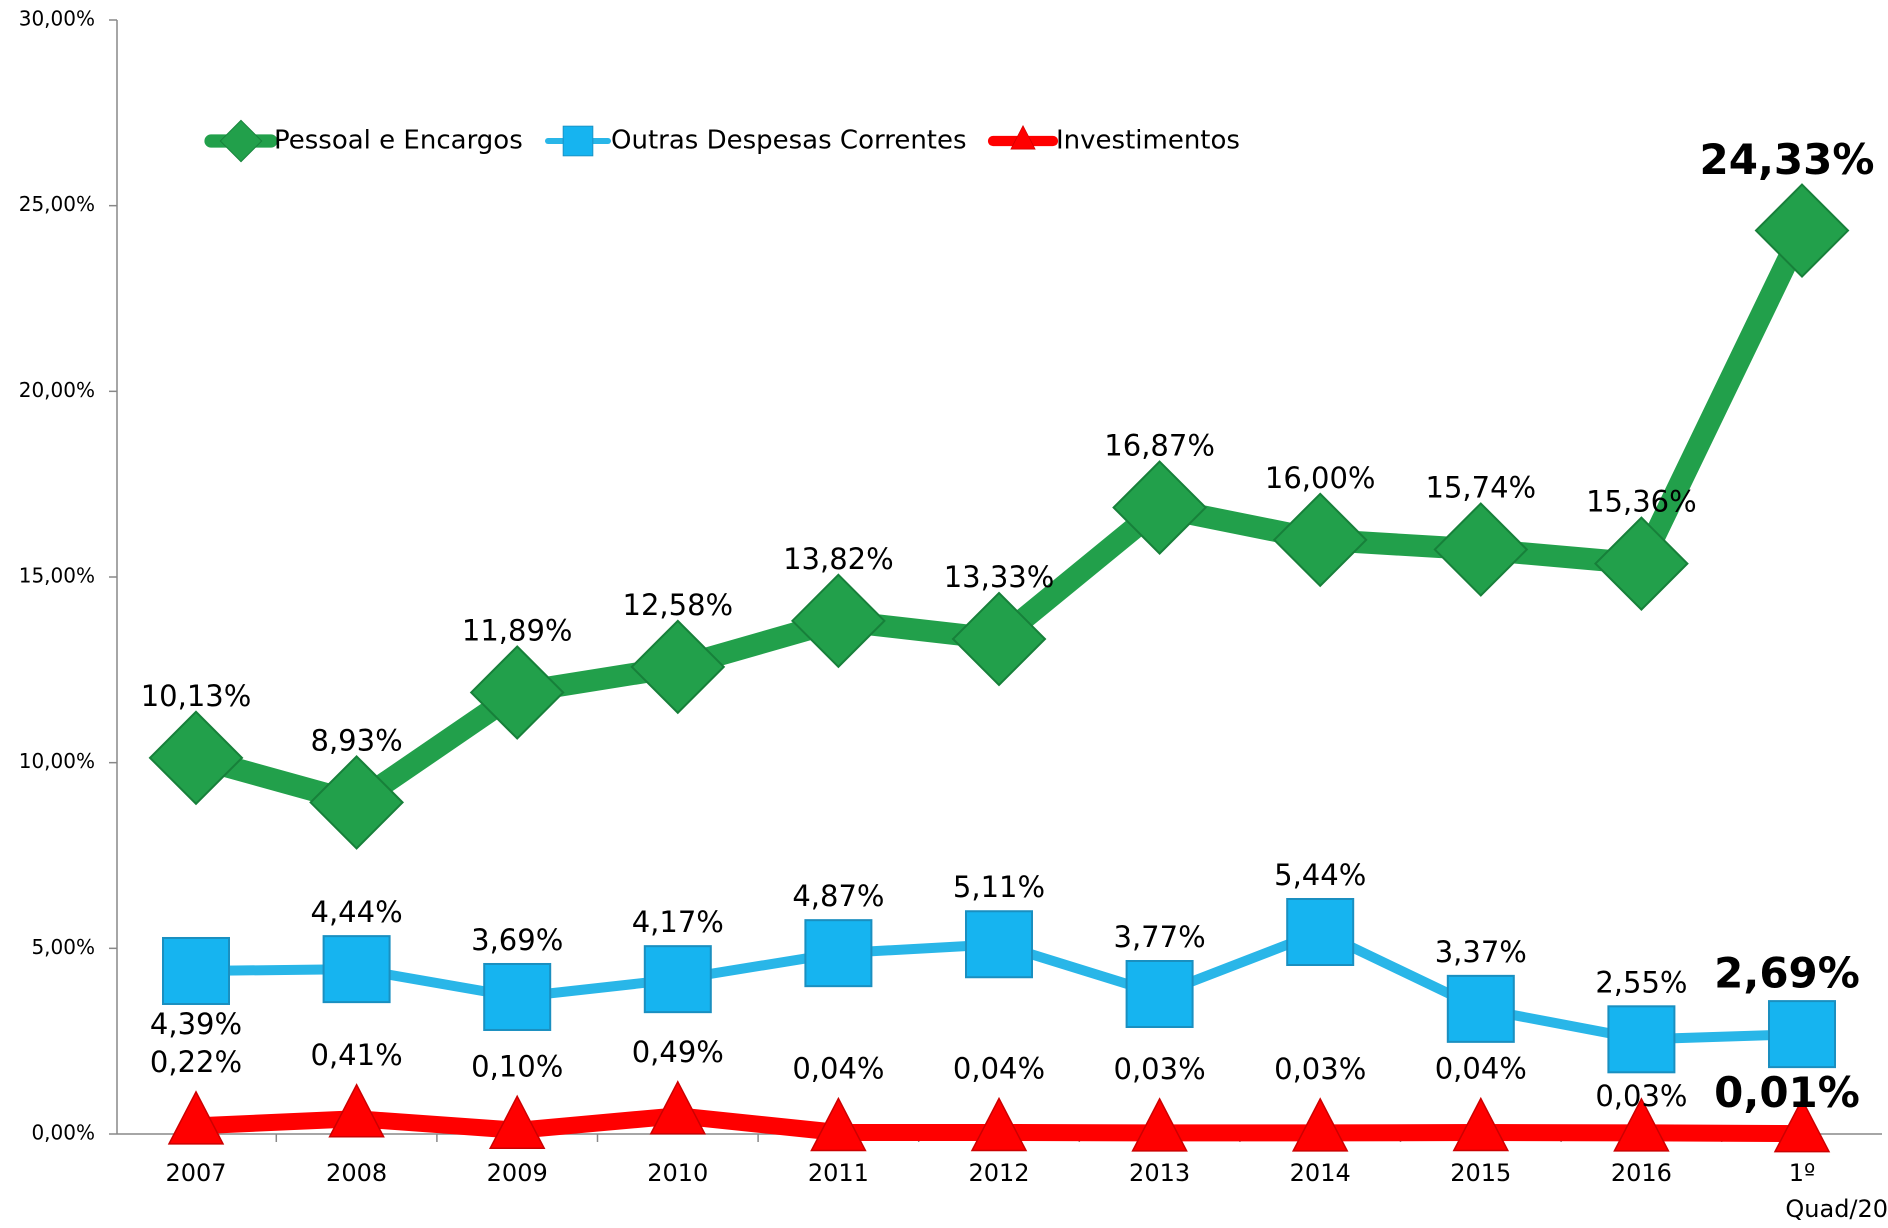 The height and width of the screenshot is (1228, 1888). What do you see at coordinates (1160, 937) in the screenshot?
I see `data-label: 3,77%` at bounding box center [1160, 937].